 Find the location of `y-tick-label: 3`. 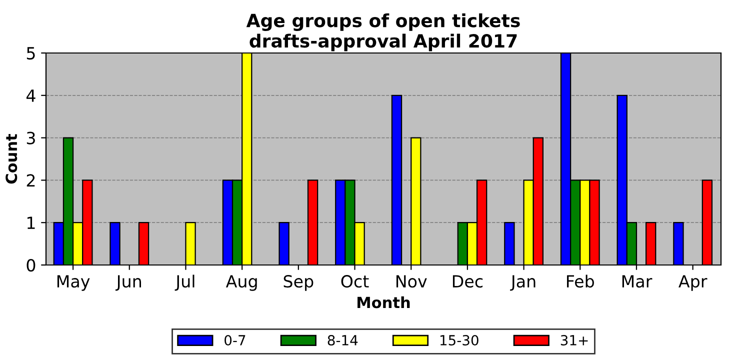

y-tick-label: 3 is located at coordinates (30, 138).